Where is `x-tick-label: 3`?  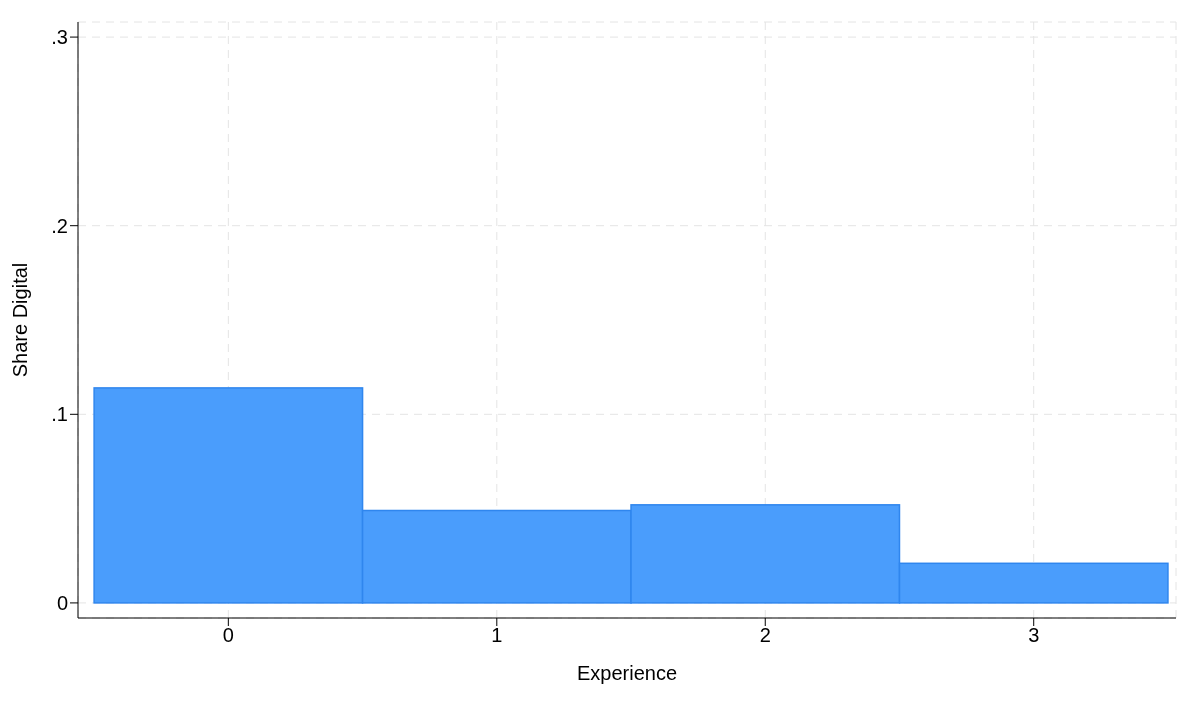
x-tick-label: 3 is located at coordinates (1034, 635).